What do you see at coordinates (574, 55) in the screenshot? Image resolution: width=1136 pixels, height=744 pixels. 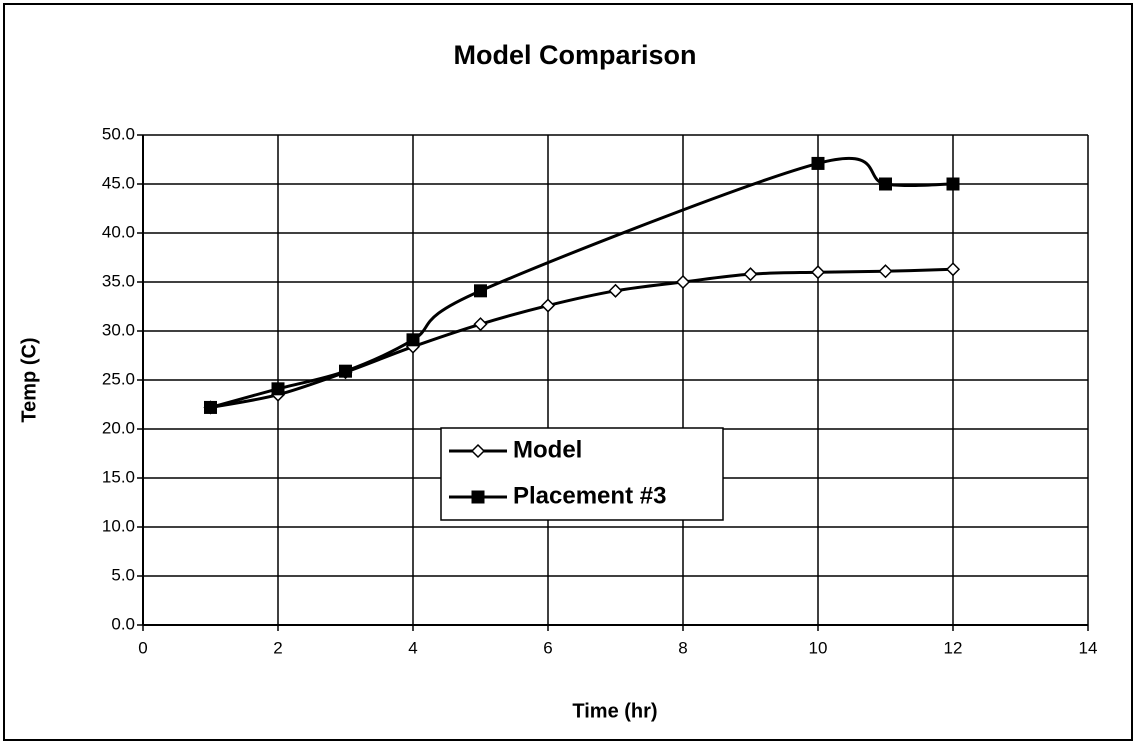 I see `chart-title: Model Comparison` at bounding box center [574, 55].